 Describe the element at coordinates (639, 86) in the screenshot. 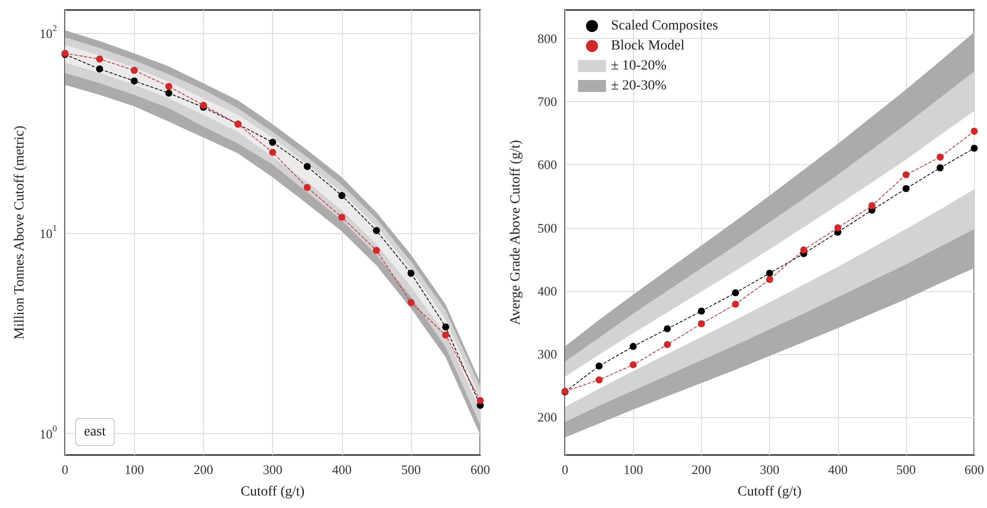

I see `legend-label: ± 20-30%` at that location.